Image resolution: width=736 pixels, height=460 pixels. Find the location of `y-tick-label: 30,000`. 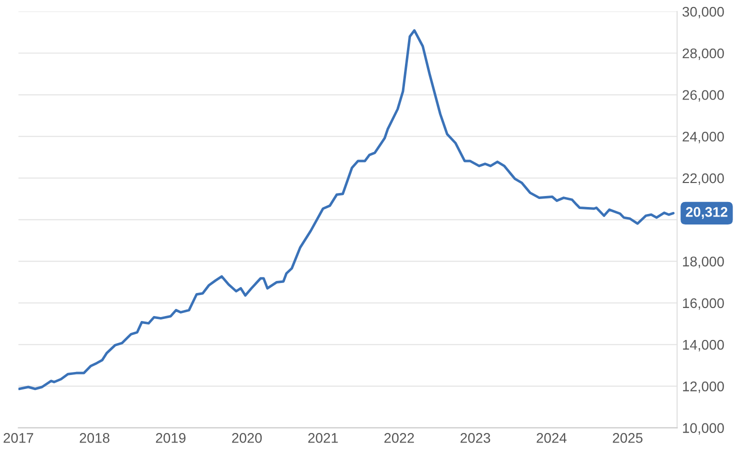

y-tick-label: 30,000 is located at coordinates (703, 12).